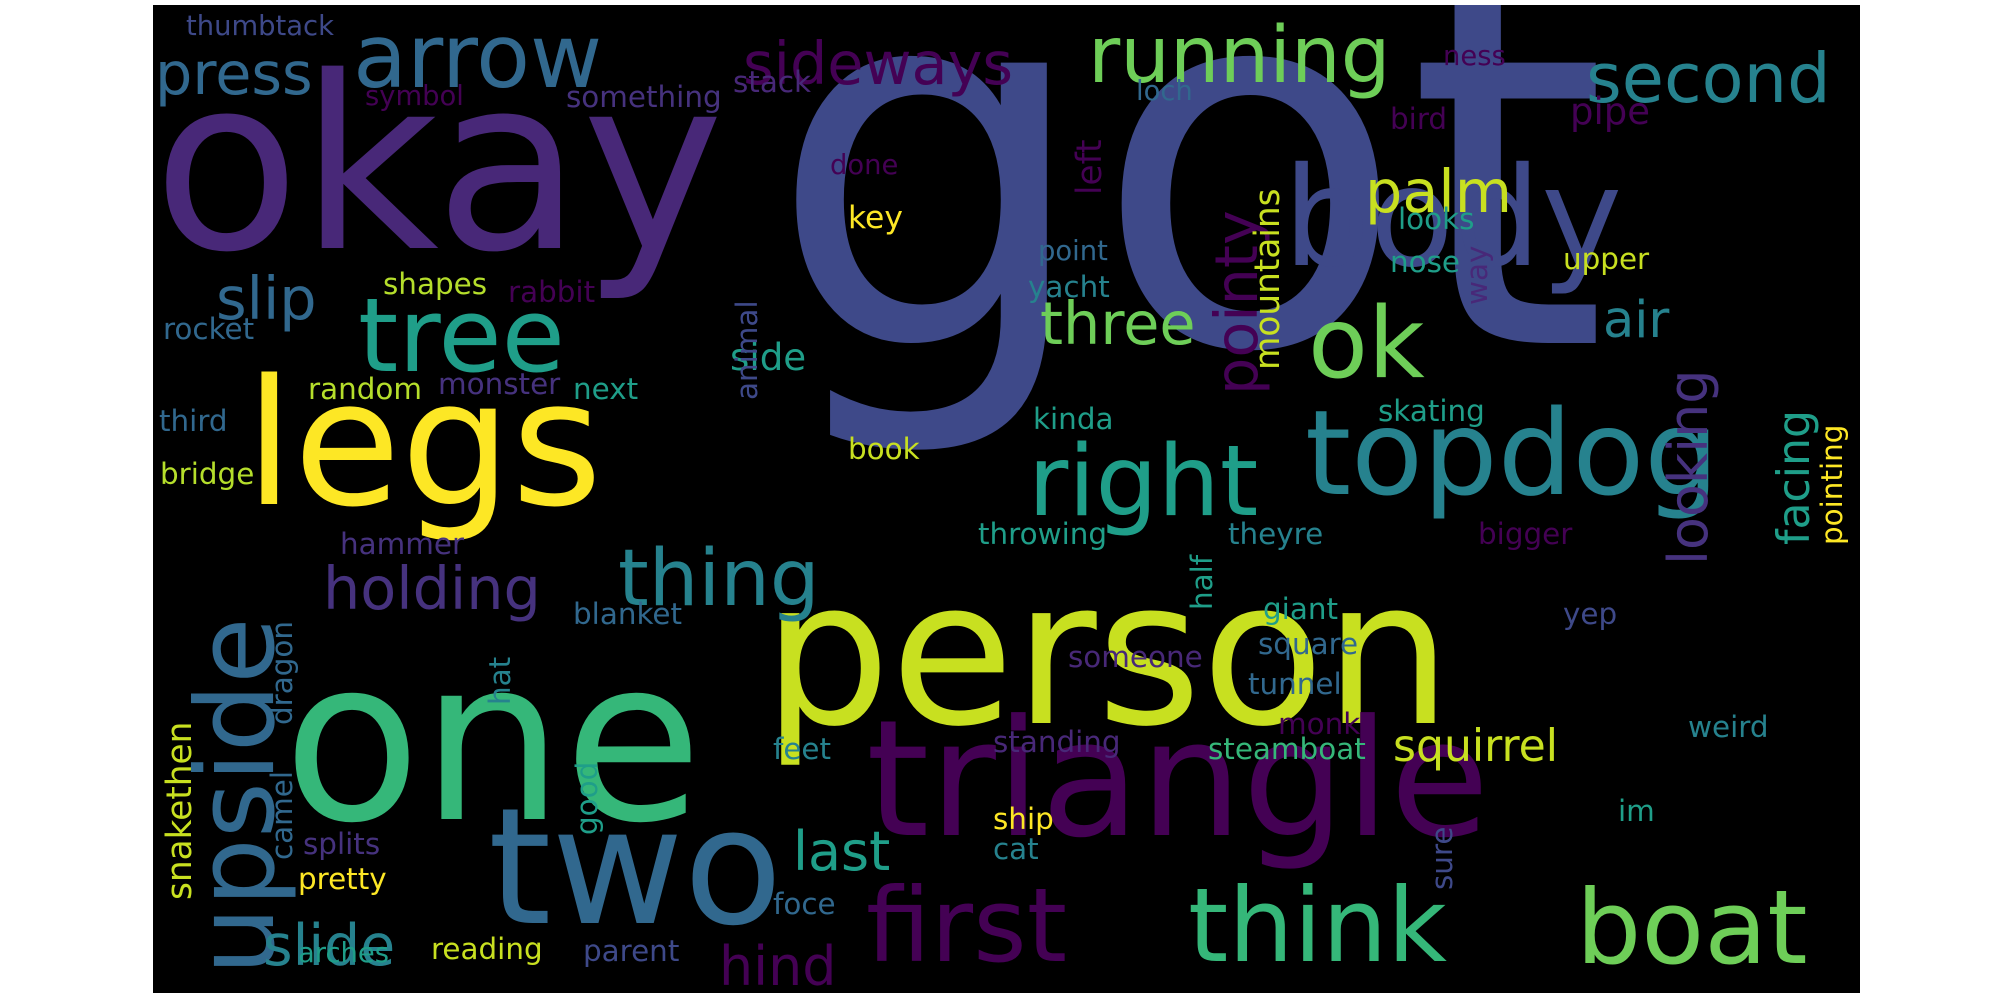  I want to click on word-pointing: pointing, so click(1832, 484).